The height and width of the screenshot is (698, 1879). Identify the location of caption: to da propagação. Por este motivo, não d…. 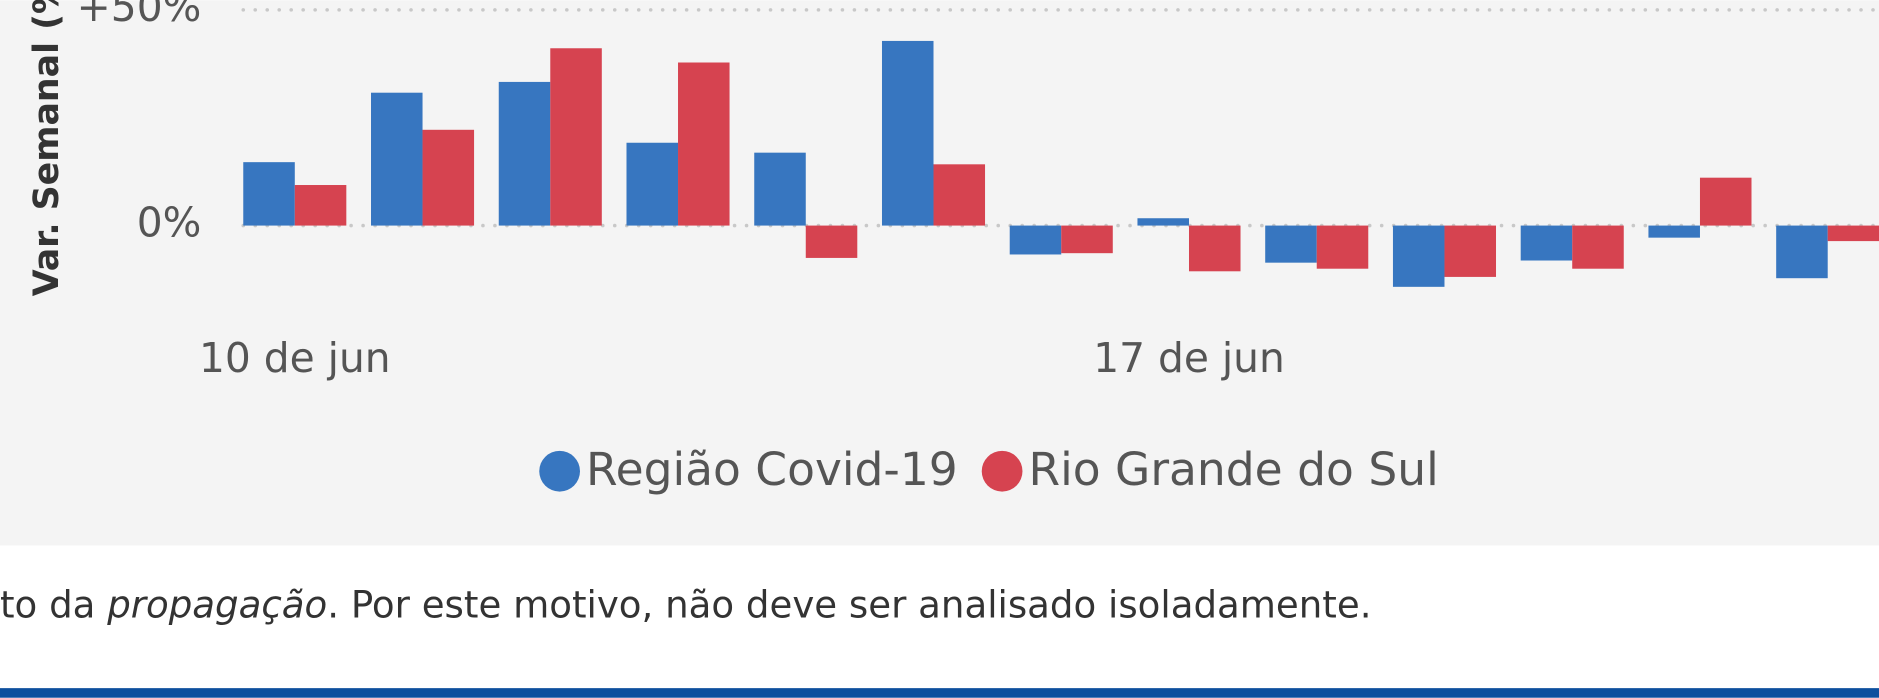
(686, 604).